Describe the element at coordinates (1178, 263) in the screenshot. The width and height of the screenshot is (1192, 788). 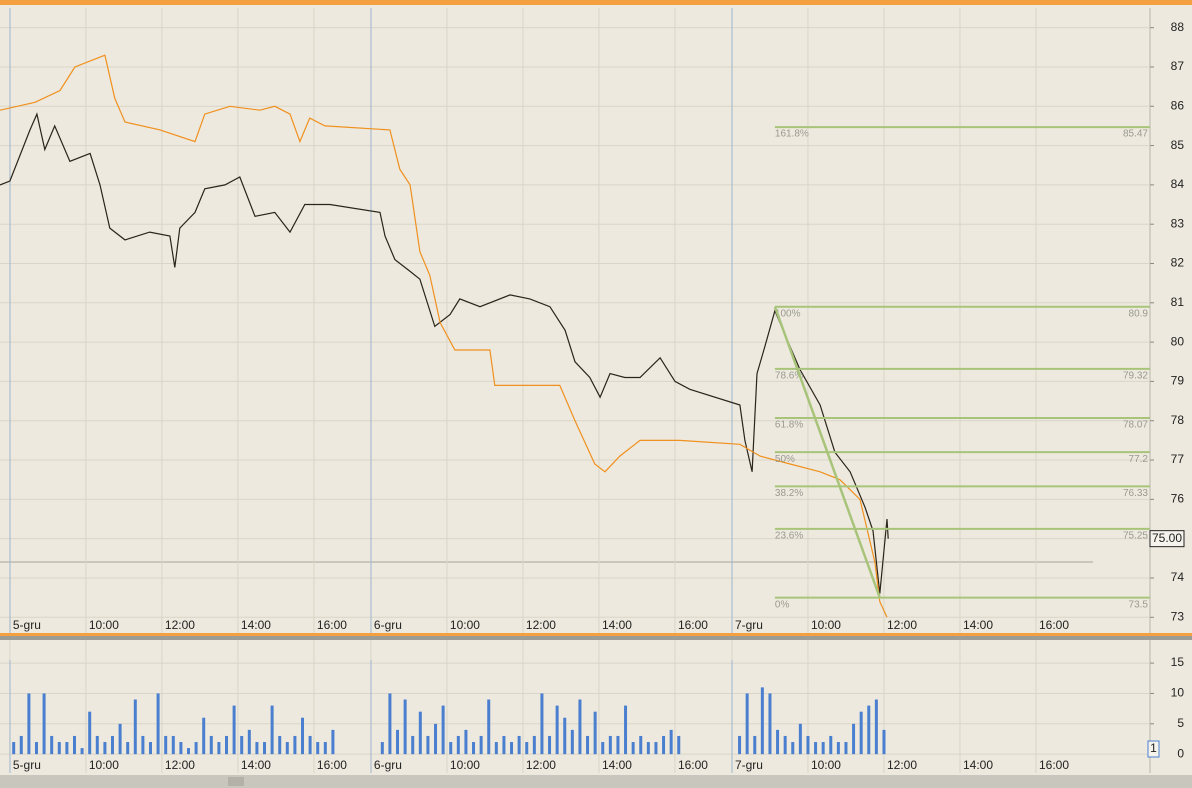
I see `y-tick-label: 82` at that location.